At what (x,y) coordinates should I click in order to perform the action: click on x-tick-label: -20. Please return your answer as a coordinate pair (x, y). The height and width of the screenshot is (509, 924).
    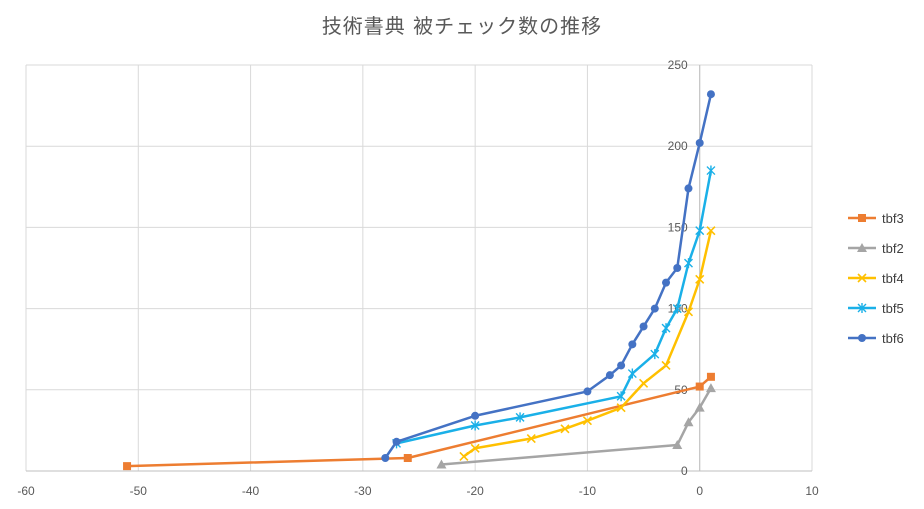
    Looking at the image, I should click on (475, 491).